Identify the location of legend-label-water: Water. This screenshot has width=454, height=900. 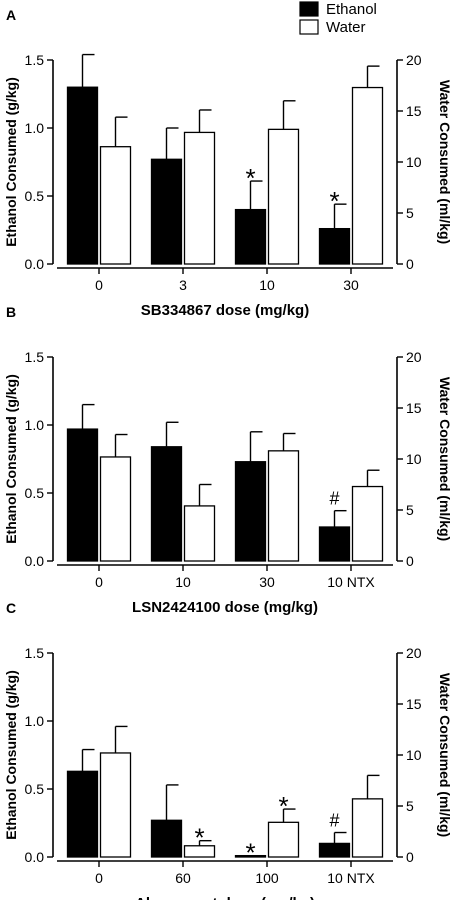
(345, 27).